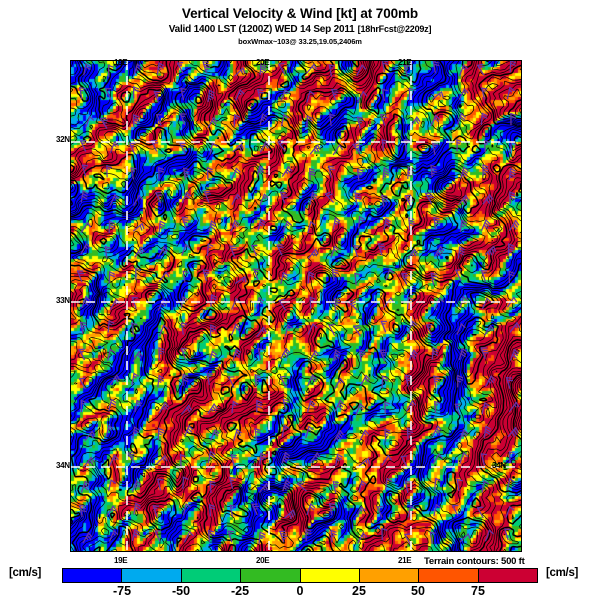 This screenshot has height=600, width=600. Describe the element at coordinates (478, 591) in the screenshot. I see `colorbar-tick-6: 75` at that location.